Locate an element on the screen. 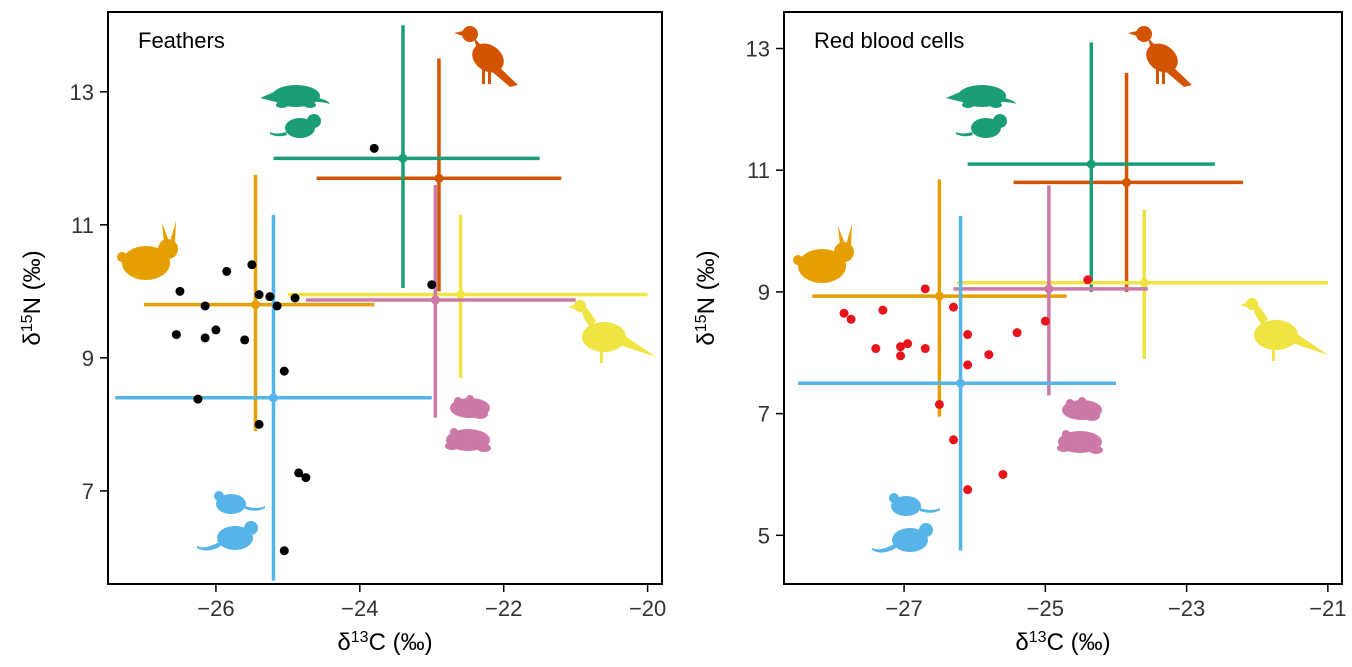 The width and height of the screenshot is (1352, 667). x-tick-label: −27 is located at coordinates (903, 608).